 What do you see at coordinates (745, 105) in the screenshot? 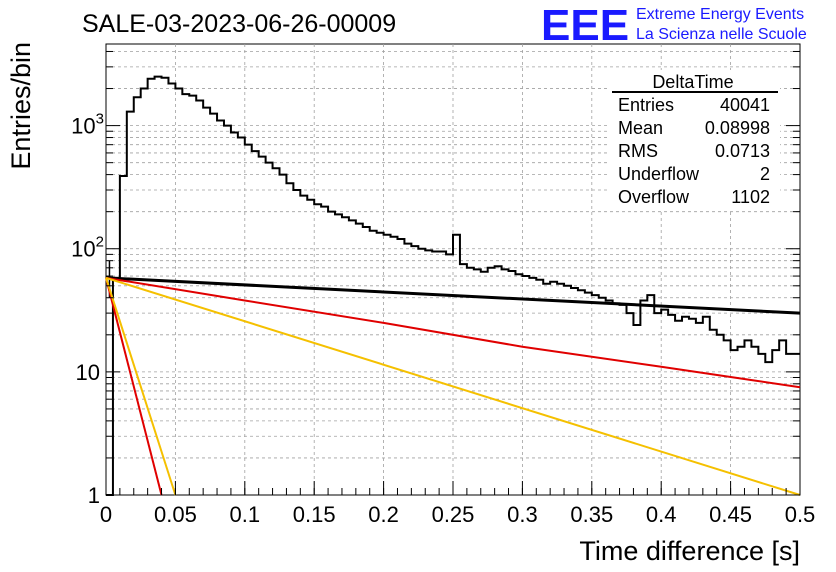
I see `stats-row-value: 40041` at bounding box center [745, 105].